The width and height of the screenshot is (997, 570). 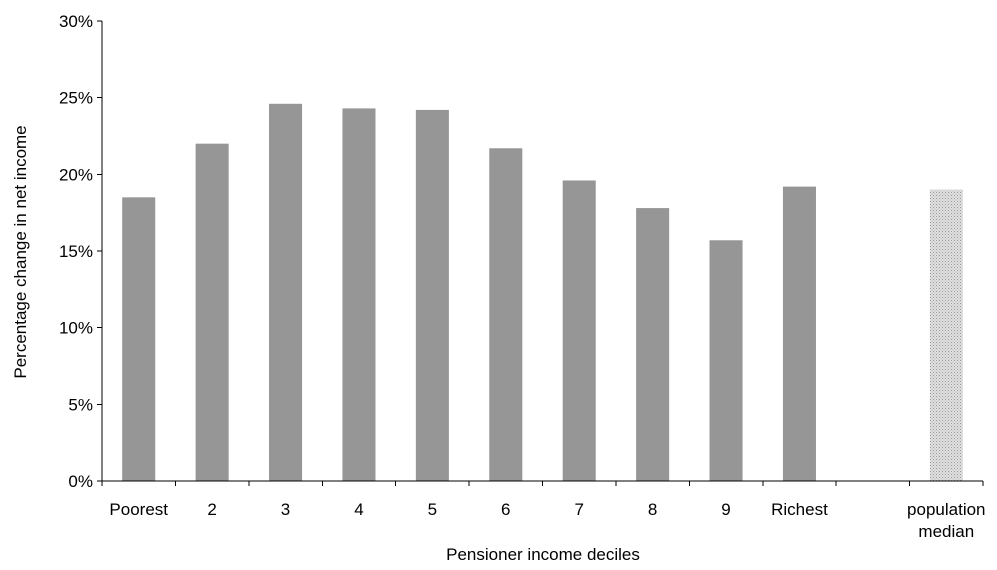 I want to click on x-category-label: Poorest, so click(x=138, y=509).